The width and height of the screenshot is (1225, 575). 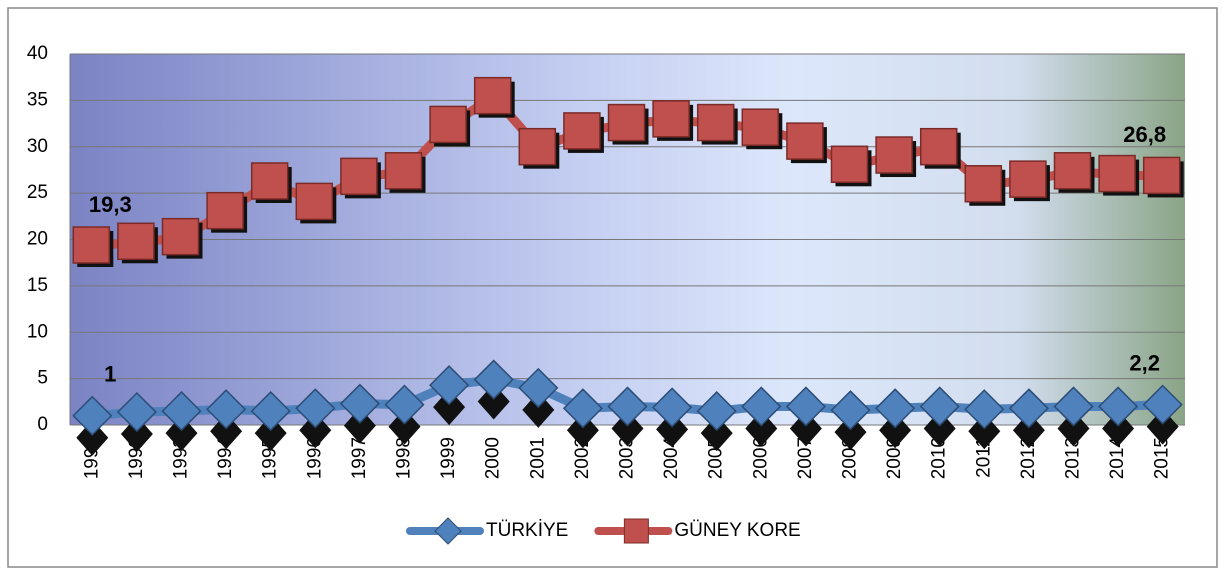 What do you see at coordinates (37, 99) in the screenshot?
I see `y-tick-label: 35` at bounding box center [37, 99].